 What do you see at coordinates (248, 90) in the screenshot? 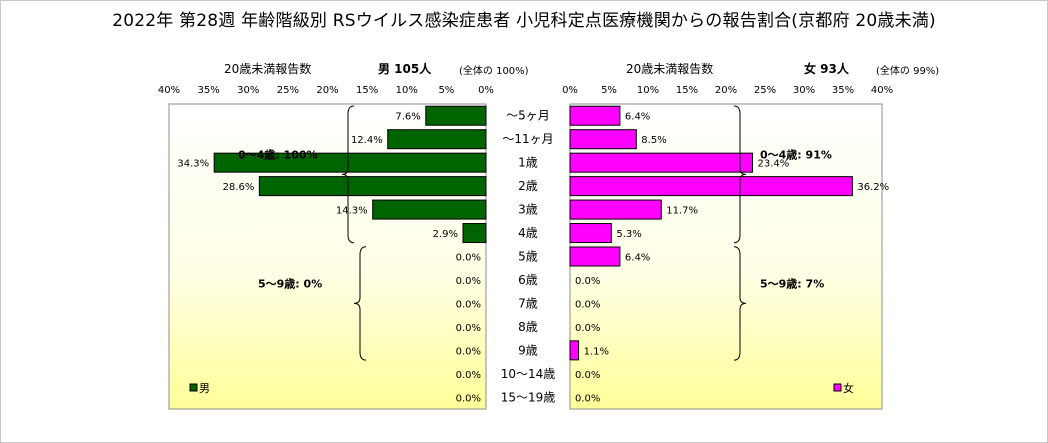
I see `male-tick-label: 30%` at bounding box center [248, 90].